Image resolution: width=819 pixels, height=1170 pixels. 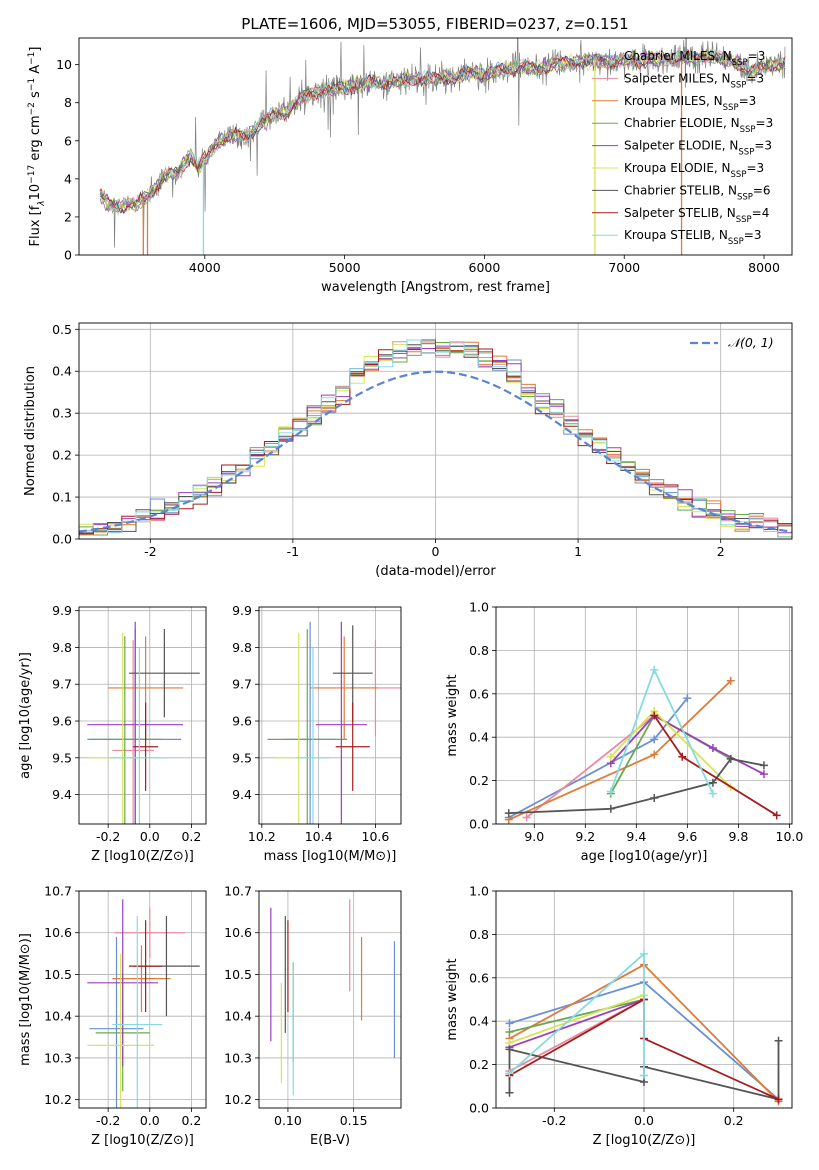 What do you see at coordinates (68, 255) in the screenshot?
I see `y-tick-label: 0` at bounding box center [68, 255].